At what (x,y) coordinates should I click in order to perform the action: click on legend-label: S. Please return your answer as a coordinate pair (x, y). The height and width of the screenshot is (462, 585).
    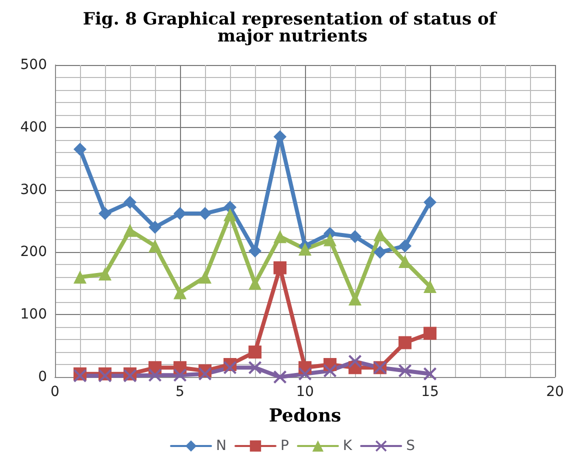
    Looking at the image, I should click on (411, 446).